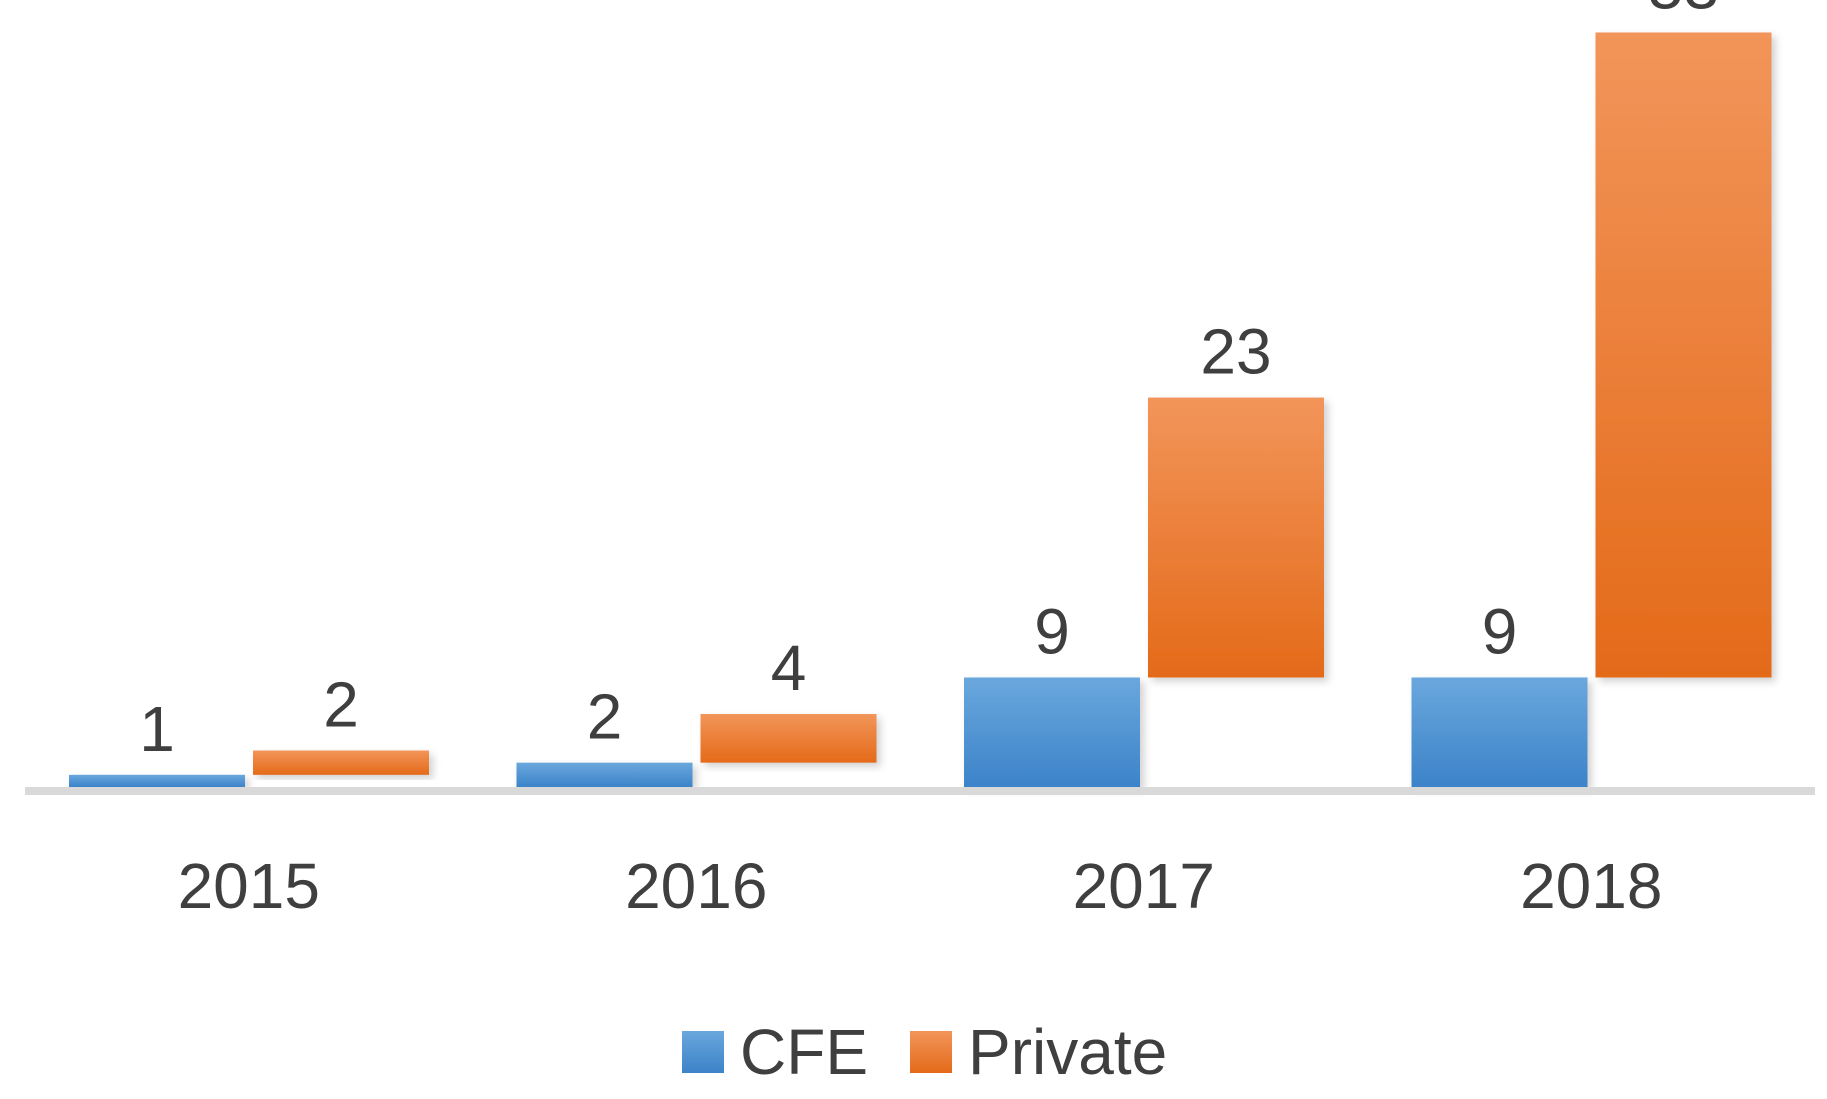 Image resolution: width=1827 pixels, height=1099 pixels. I want to click on legend-label-cfe: CFE, so click(804, 1052).